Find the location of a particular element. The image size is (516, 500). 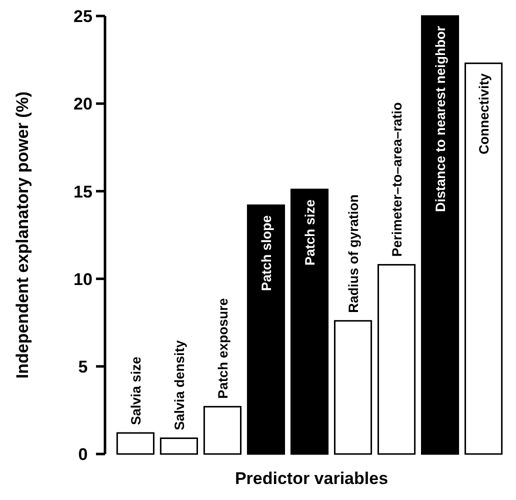

y-tick-label: 0 is located at coordinates (83, 454).